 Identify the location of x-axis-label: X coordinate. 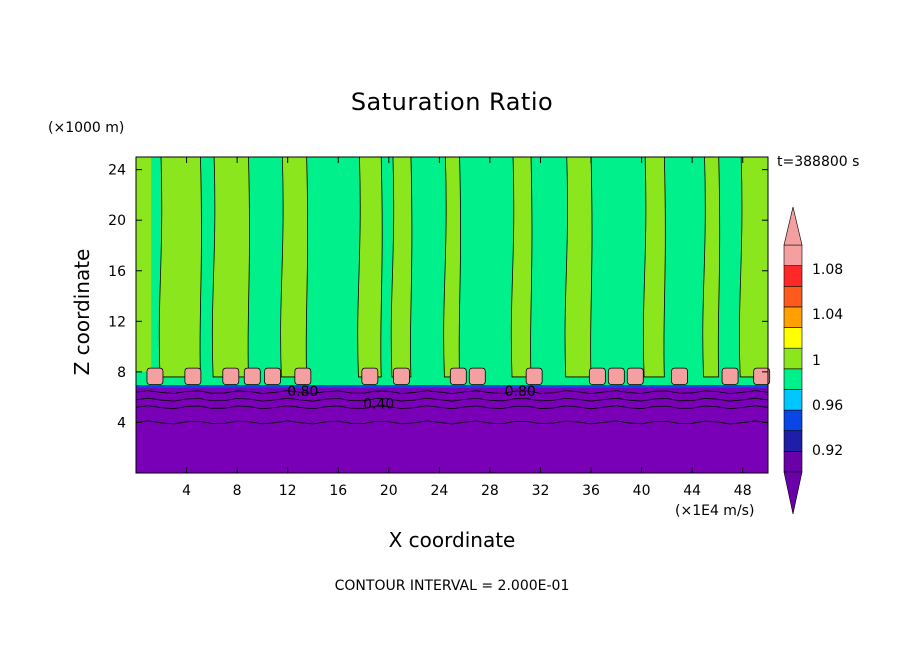
(452, 540).